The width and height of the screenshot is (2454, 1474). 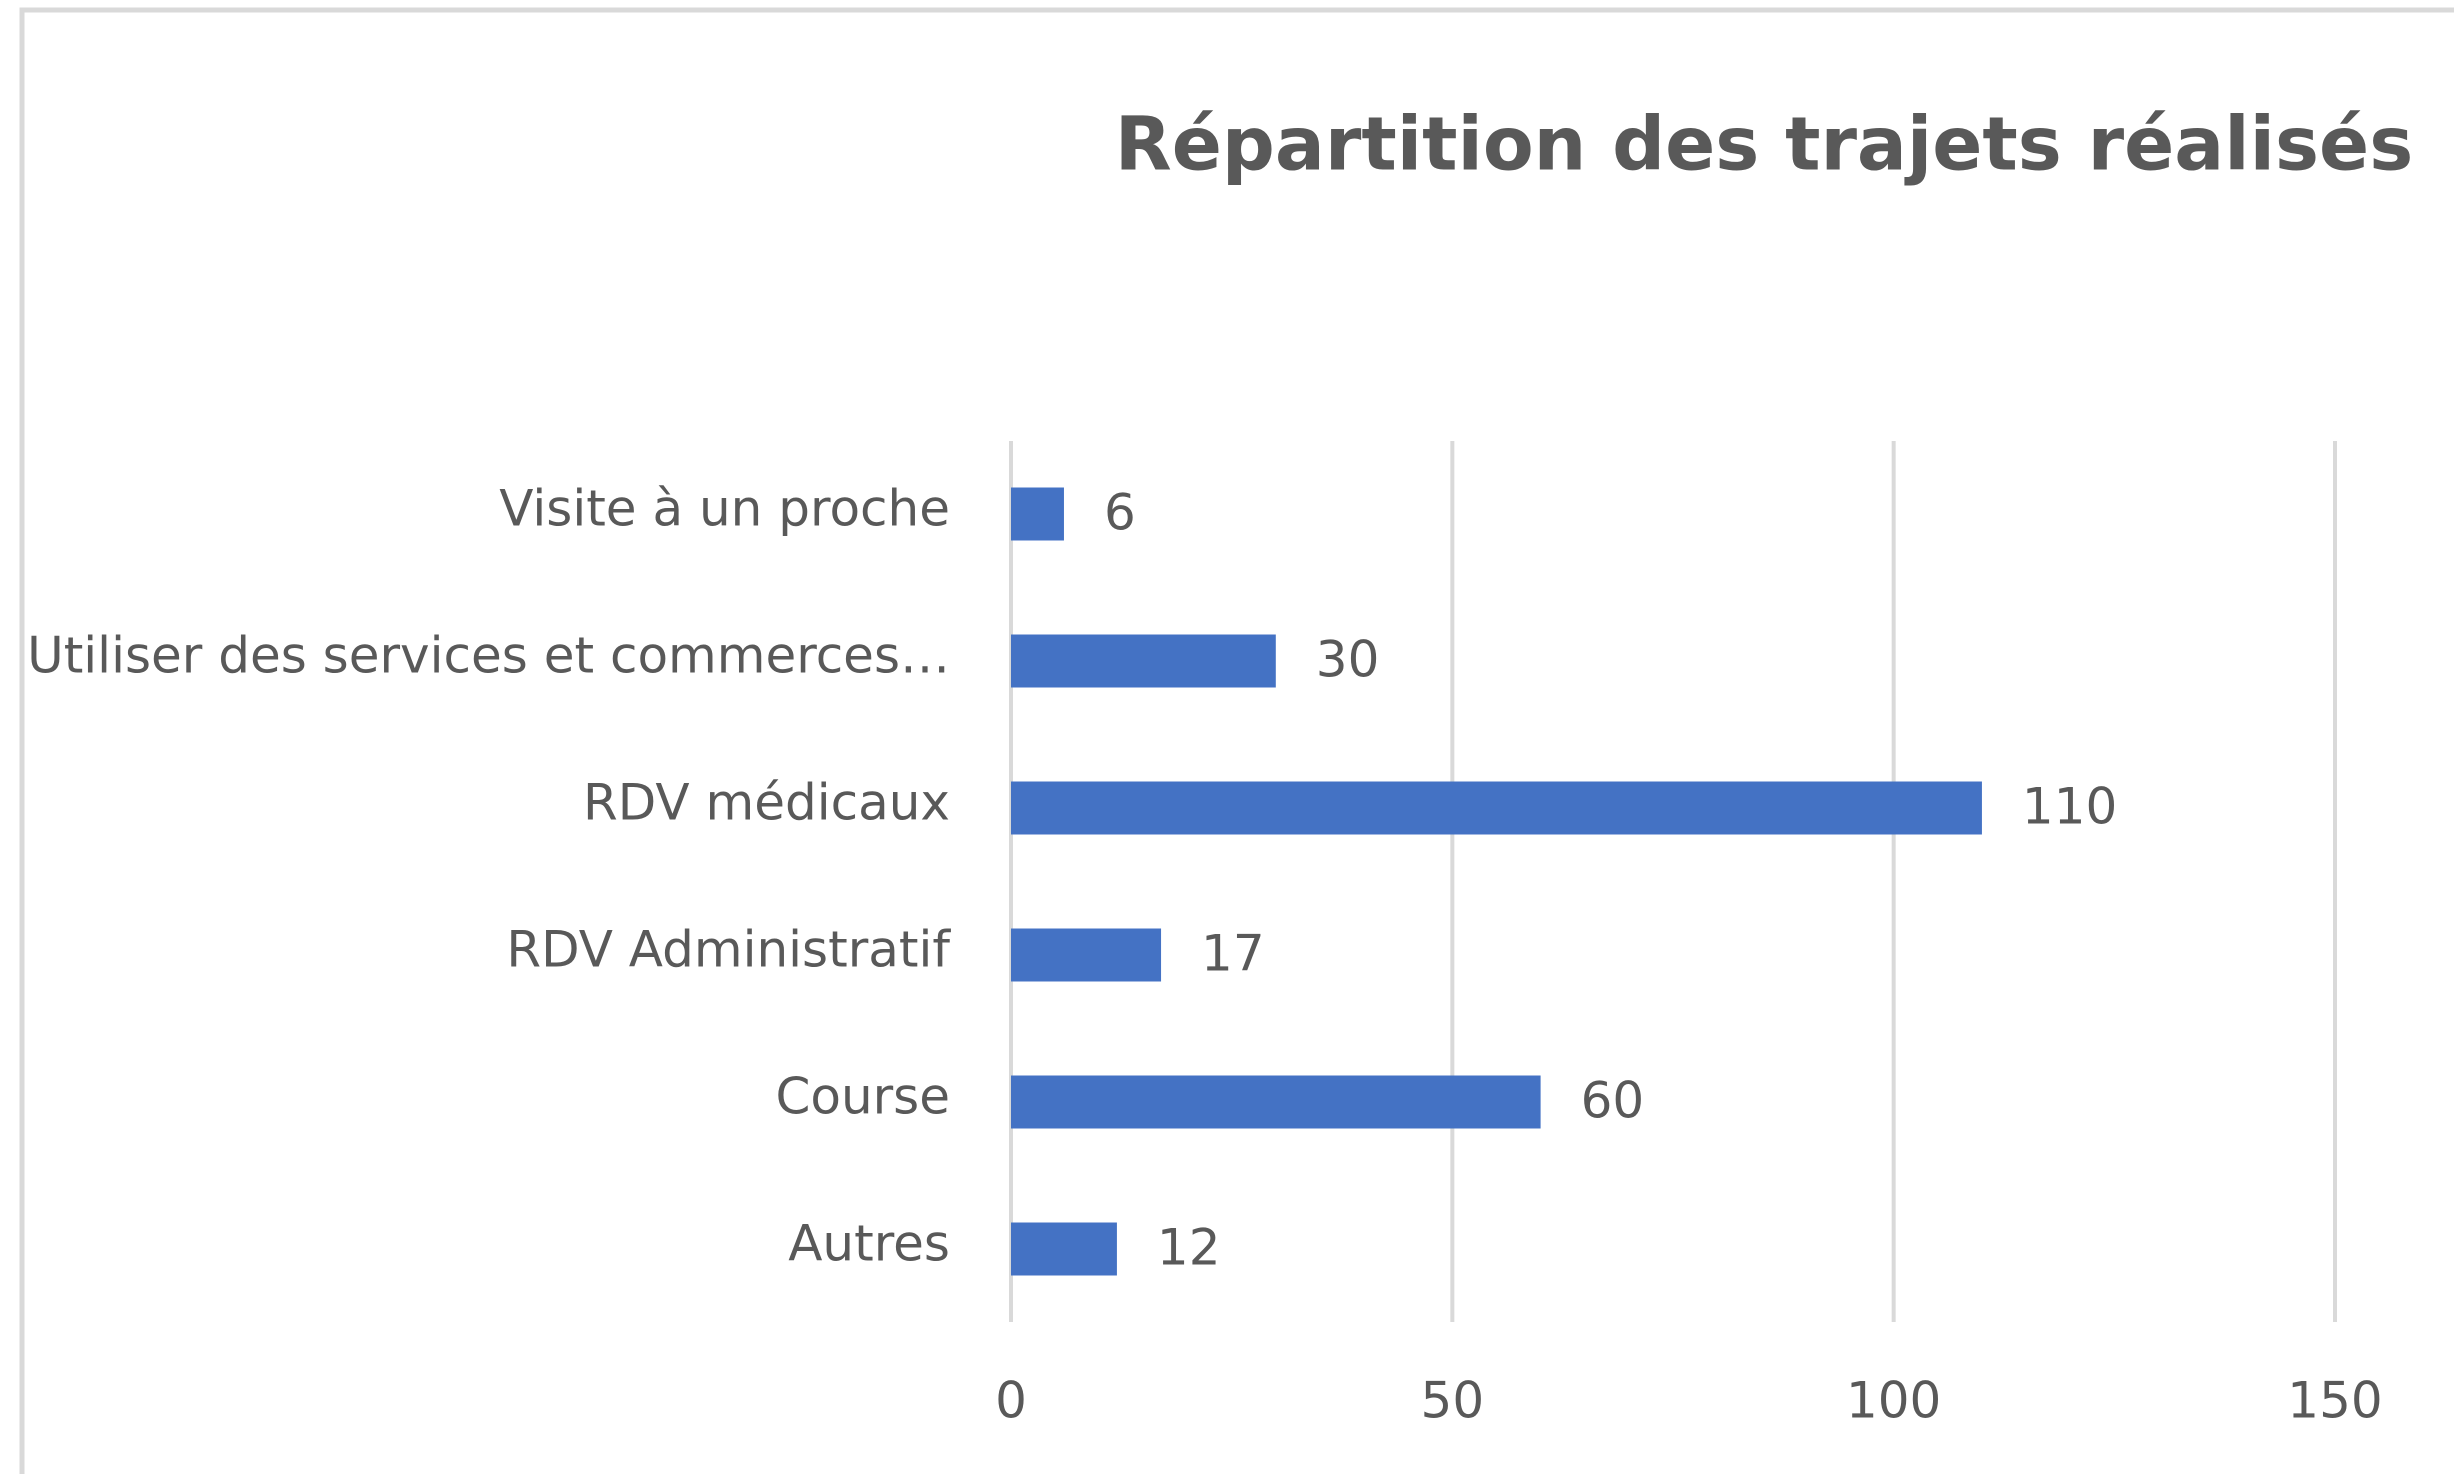 What do you see at coordinates (724, 509) in the screenshot?
I see `y-tick-label: Visite à un proche` at bounding box center [724, 509].